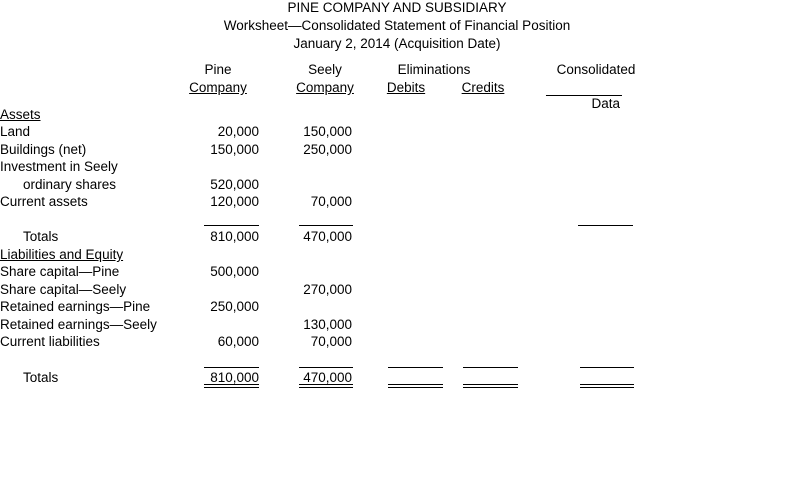  Describe the element at coordinates (238, 341) in the screenshot. I see `pine-value: 60,000` at that location.